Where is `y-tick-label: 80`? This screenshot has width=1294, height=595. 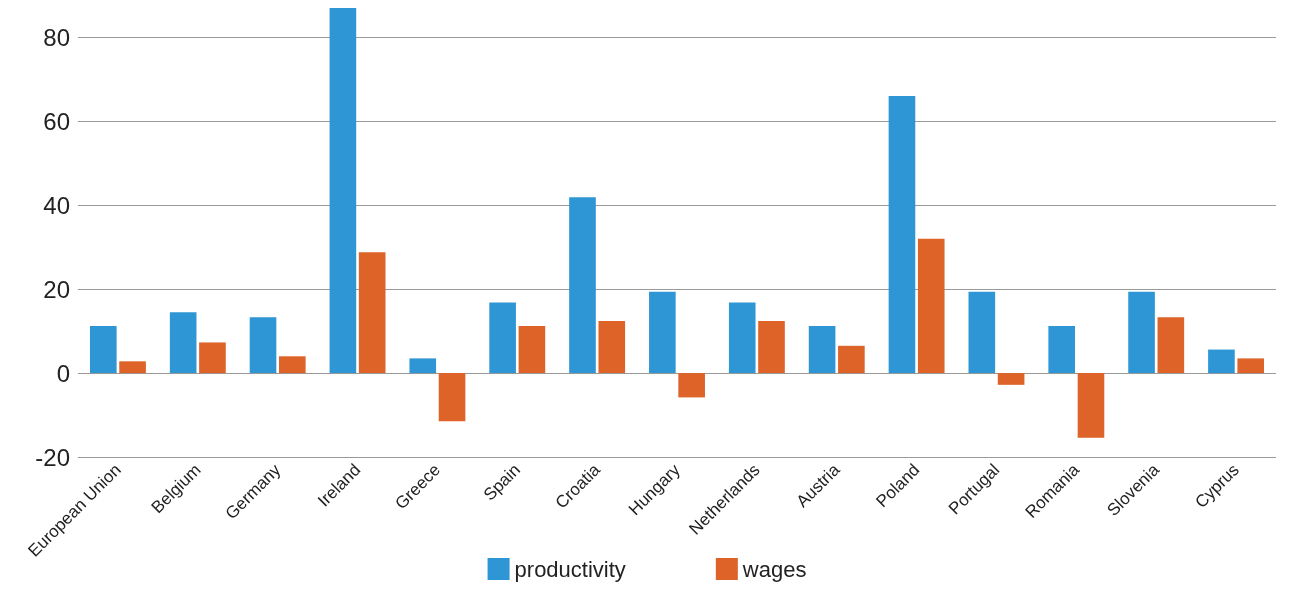
y-tick-label: 80 is located at coordinates (56, 37).